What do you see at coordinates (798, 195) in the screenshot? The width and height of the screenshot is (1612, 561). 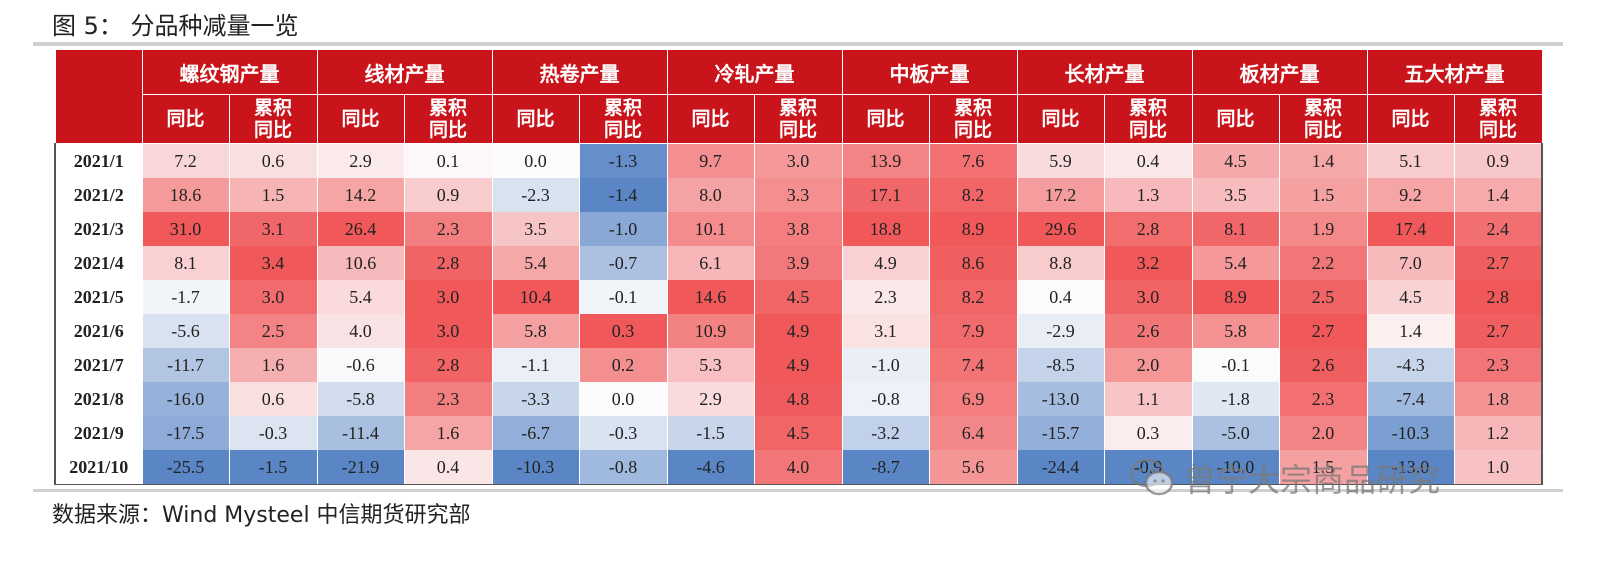 I see `cumulative-yoy-cell: 3.3` at bounding box center [798, 195].